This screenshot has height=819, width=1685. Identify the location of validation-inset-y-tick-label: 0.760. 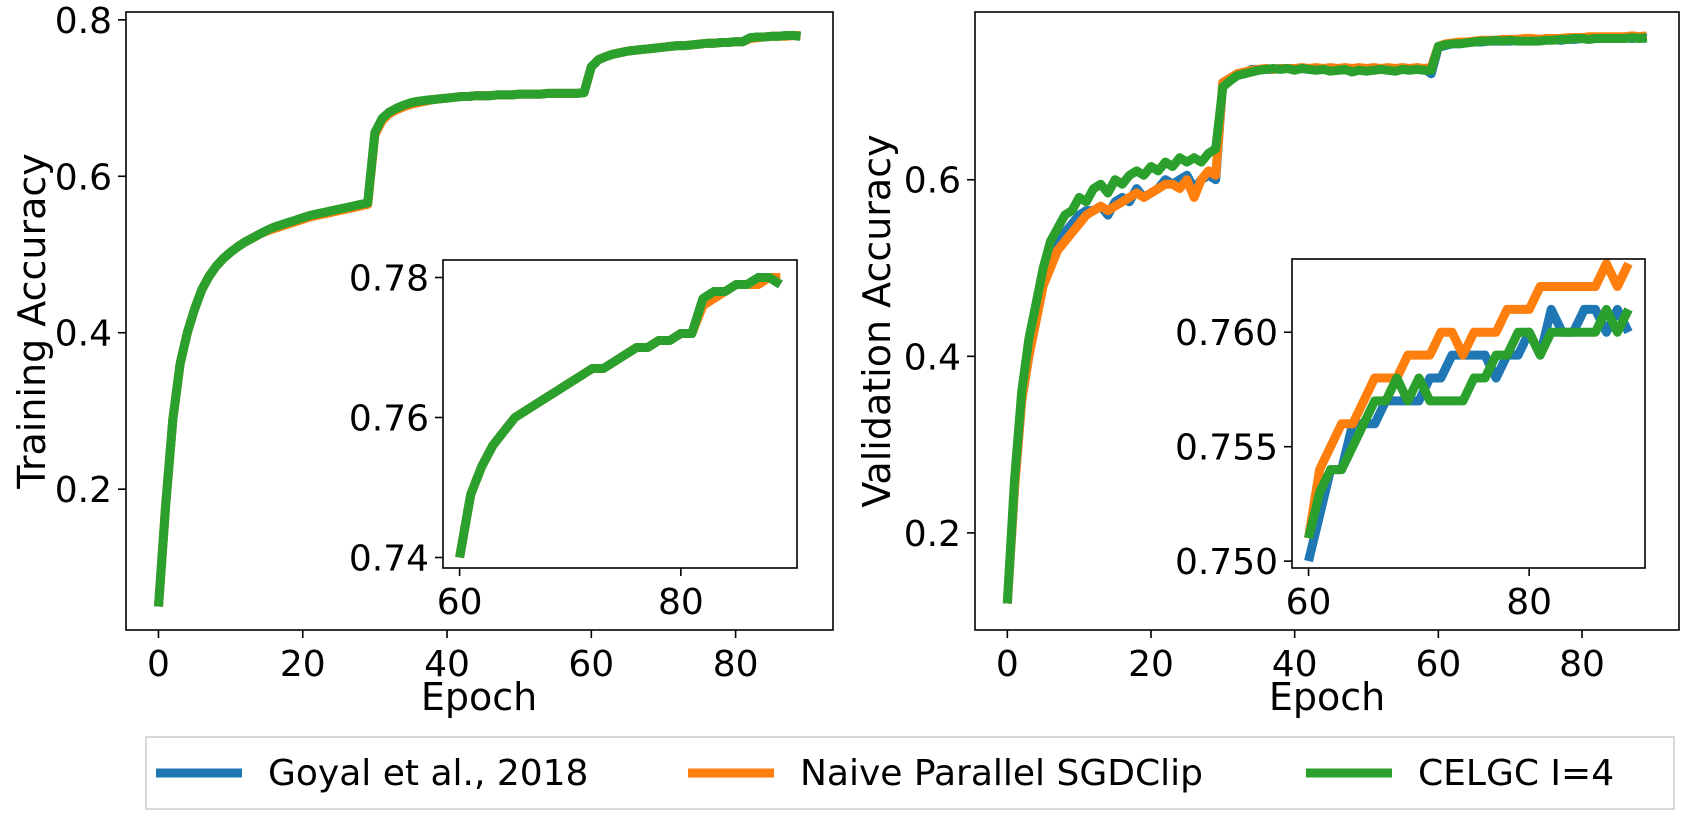
(1226, 333).